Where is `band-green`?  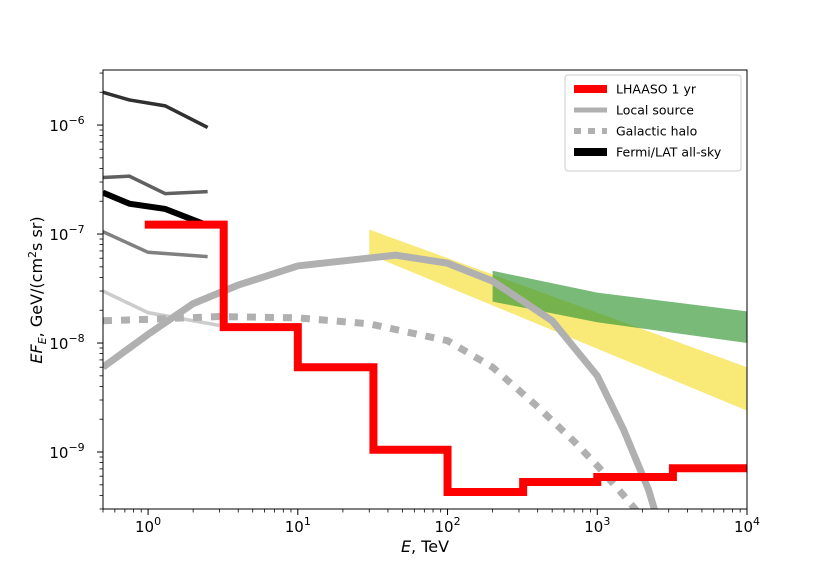 band-green is located at coordinates (619, 307).